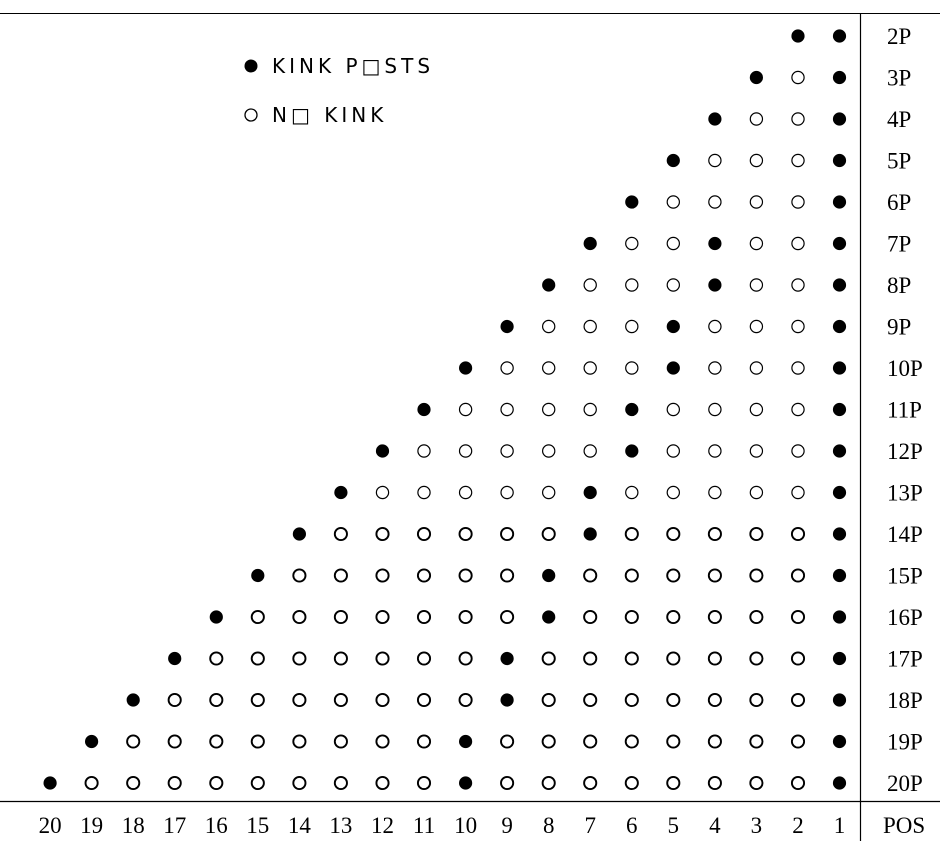  What do you see at coordinates (905, 534) in the screenshot?
I see `row-label: 14P` at bounding box center [905, 534].